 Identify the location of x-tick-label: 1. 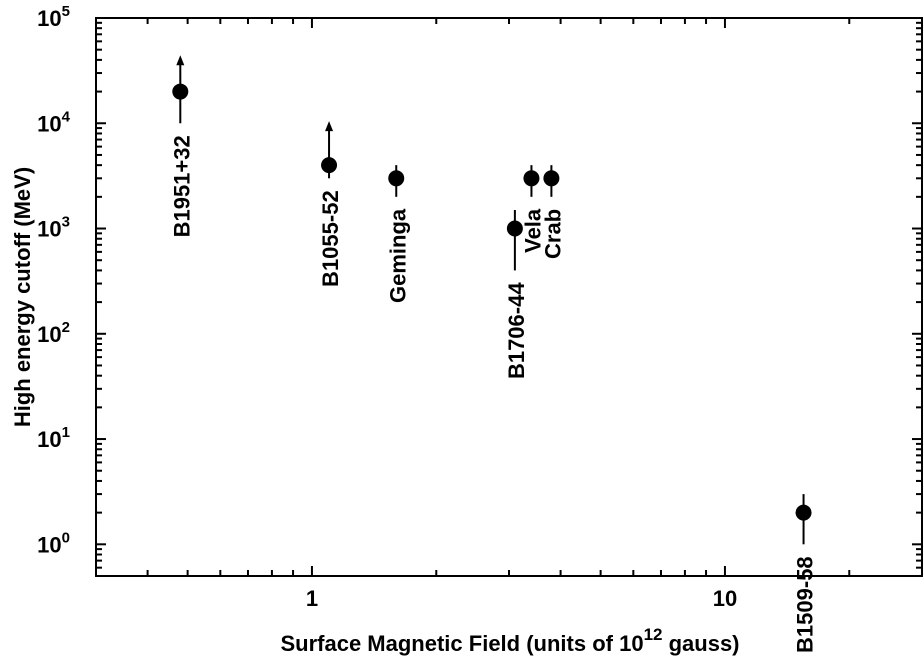
(312, 598).